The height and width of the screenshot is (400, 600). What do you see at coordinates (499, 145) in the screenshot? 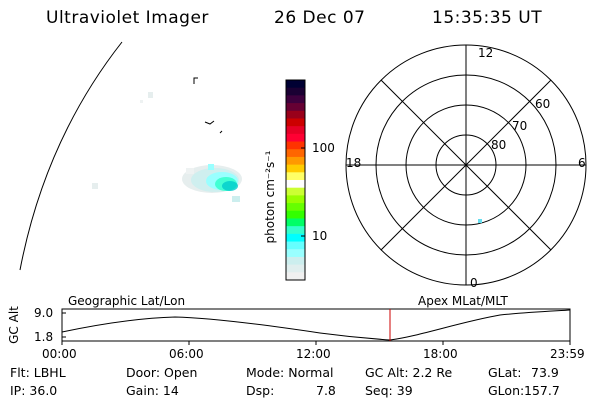
I see `polar-ring-label-80: 80` at bounding box center [499, 145].